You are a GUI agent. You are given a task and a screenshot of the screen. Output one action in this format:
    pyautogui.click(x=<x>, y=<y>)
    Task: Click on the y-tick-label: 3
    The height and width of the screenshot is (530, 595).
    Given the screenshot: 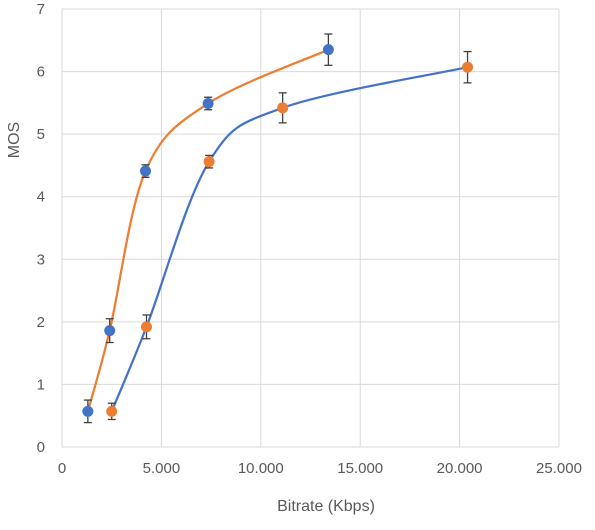 What is the action you would take?
    pyautogui.click(x=41, y=259)
    